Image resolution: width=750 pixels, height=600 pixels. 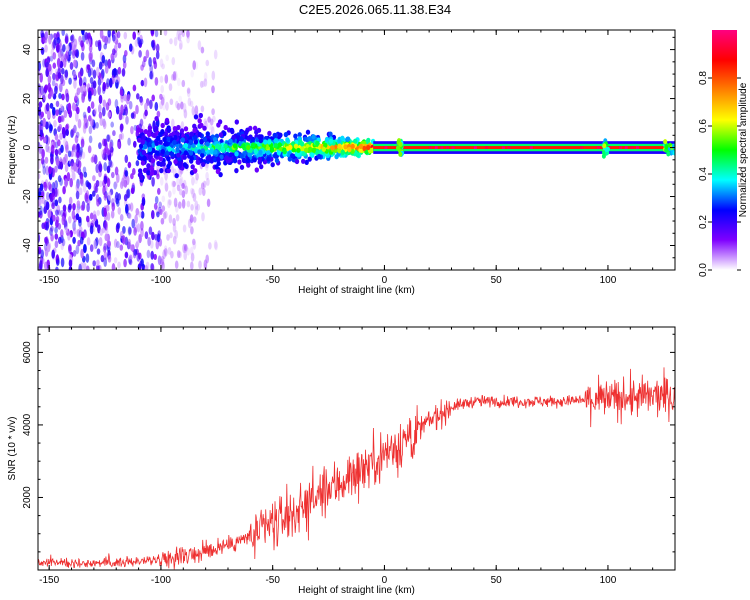 I want to click on spectrogram-xlabel: Height of straight line (km), so click(x=356, y=290).